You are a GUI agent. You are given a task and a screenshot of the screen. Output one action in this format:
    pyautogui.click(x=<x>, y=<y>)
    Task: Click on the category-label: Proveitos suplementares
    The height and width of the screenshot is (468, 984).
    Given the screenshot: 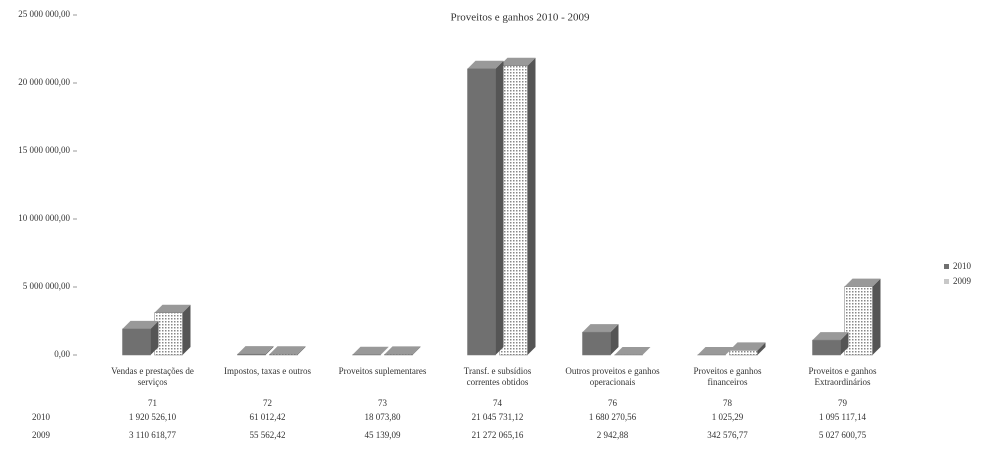 What is the action you would take?
    pyautogui.click(x=382, y=371)
    